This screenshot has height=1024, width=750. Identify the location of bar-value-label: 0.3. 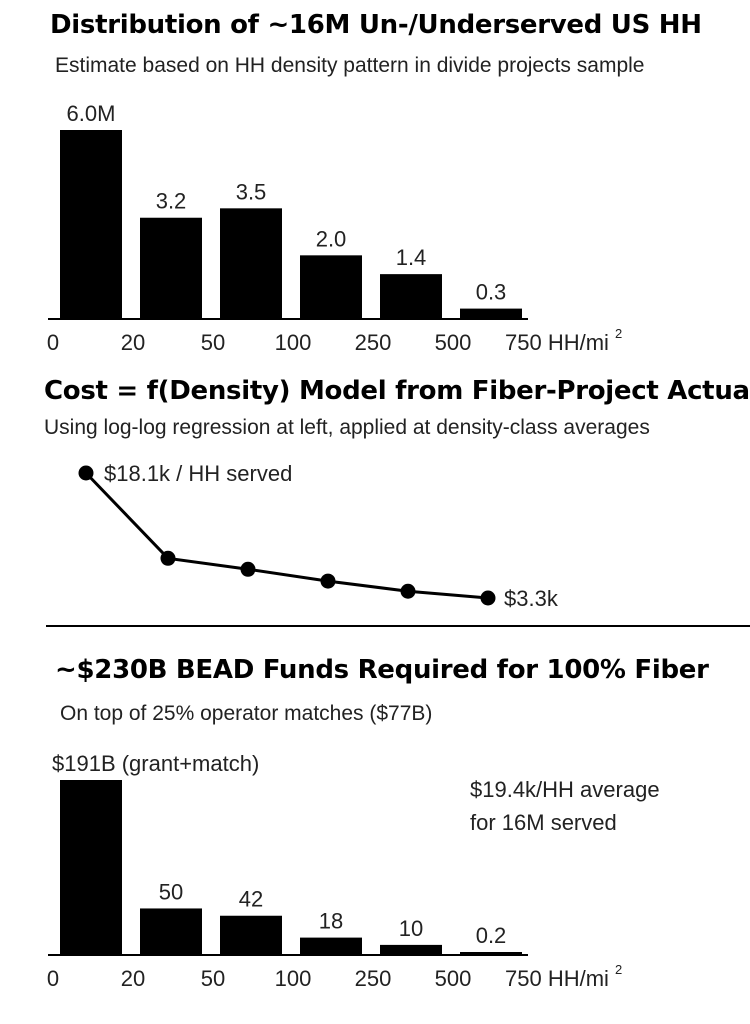
(491, 292).